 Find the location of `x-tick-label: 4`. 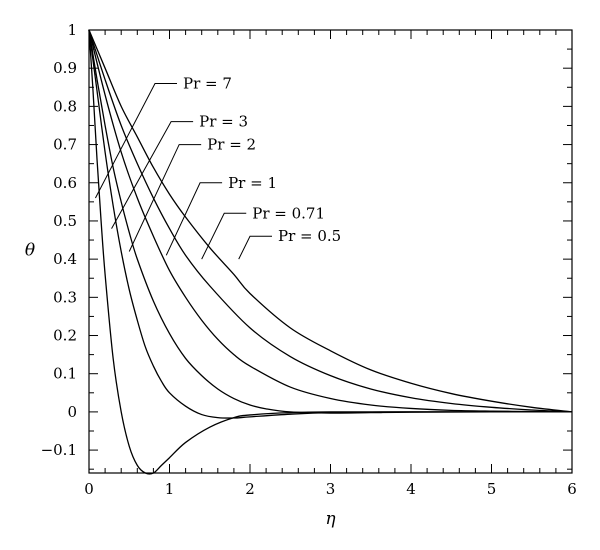

x-tick-label: 4 is located at coordinates (411, 489).